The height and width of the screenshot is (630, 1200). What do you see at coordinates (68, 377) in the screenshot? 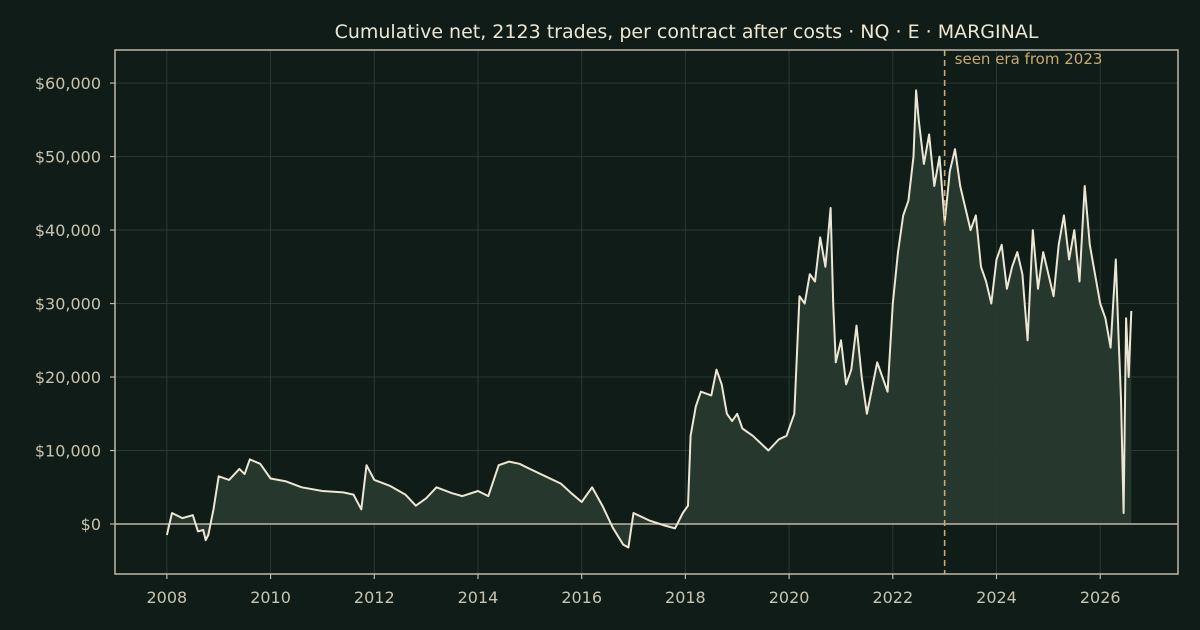
I see `y-tick-label: $20,000` at bounding box center [68, 377].